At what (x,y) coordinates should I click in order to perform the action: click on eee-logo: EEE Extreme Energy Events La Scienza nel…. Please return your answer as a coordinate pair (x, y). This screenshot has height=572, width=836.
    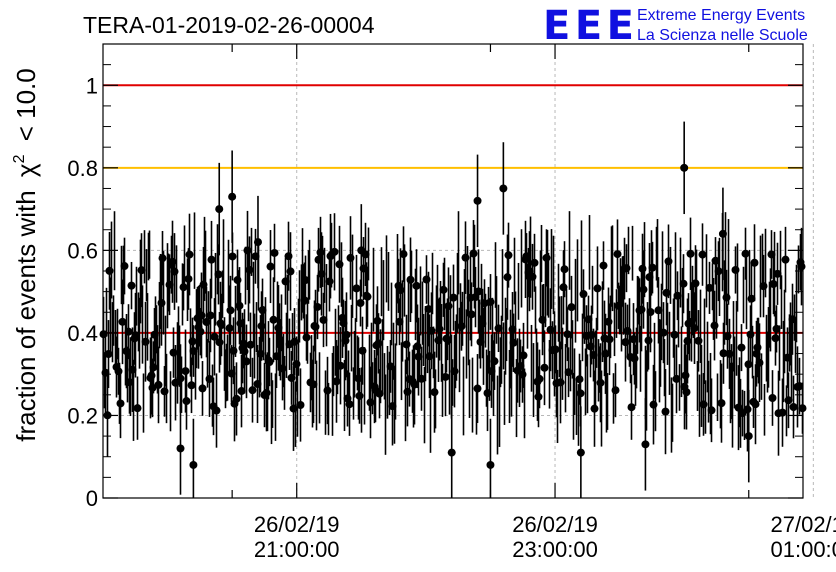
    Looking at the image, I should click on (675, 26).